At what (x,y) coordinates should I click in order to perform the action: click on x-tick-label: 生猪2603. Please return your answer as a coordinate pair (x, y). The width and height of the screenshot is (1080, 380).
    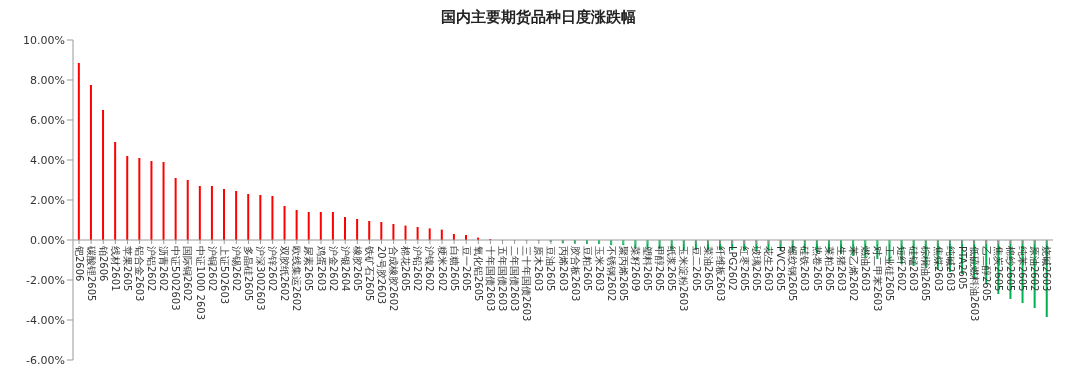
    Looking at the image, I should click on (841, 269).